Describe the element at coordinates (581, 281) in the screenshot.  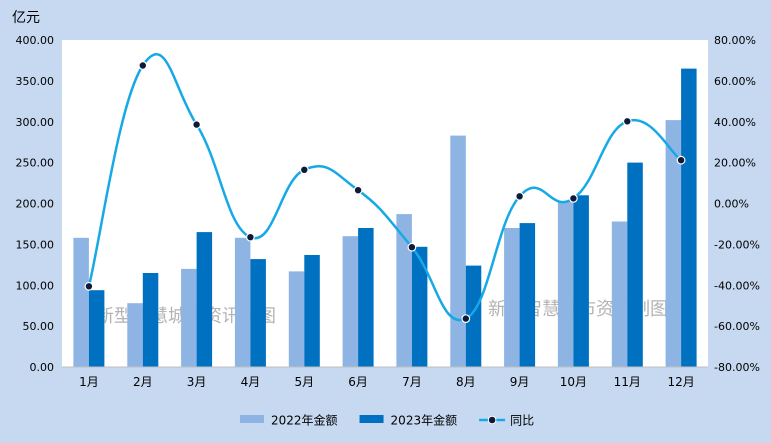
I see `bar-2023年金额-10月` at that location.